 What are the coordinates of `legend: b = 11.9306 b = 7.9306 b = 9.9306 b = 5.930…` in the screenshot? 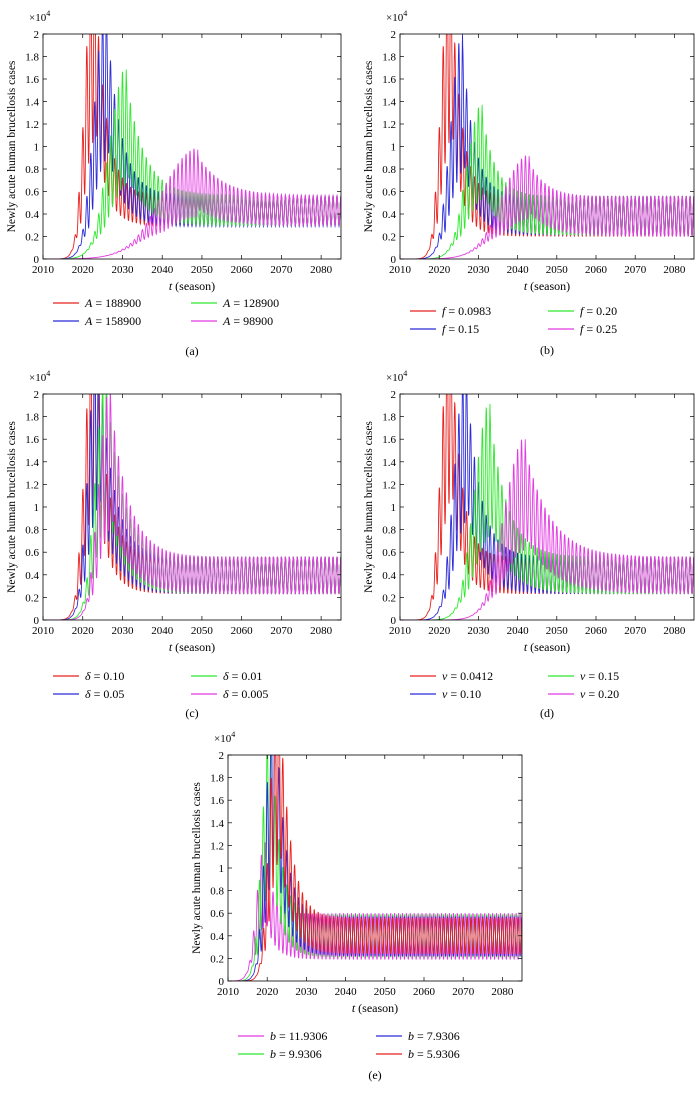 It's located at (349, 1045).